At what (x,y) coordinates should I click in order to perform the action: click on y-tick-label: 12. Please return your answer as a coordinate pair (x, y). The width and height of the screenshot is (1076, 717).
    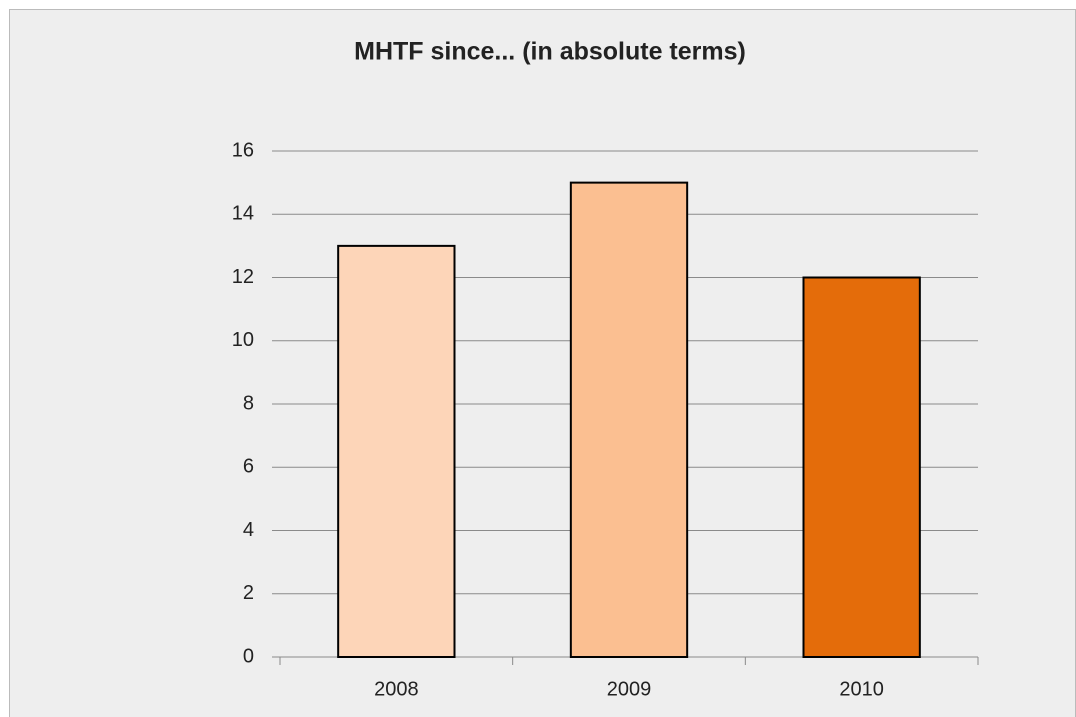
    Looking at the image, I should click on (243, 277).